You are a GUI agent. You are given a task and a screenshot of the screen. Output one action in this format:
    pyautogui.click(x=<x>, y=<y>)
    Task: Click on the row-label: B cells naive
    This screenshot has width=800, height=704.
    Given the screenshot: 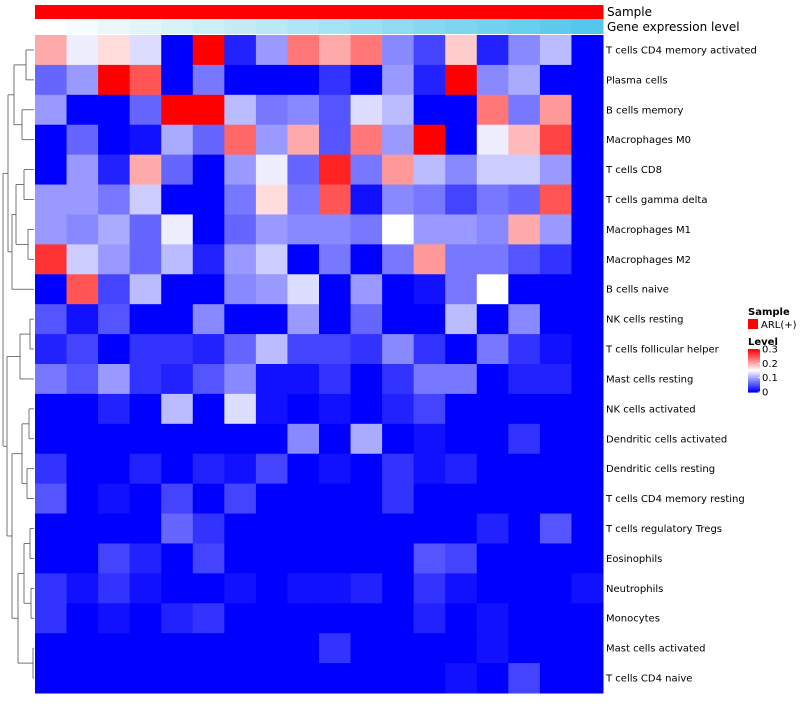 What is the action you would take?
    pyautogui.click(x=637, y=290)
    